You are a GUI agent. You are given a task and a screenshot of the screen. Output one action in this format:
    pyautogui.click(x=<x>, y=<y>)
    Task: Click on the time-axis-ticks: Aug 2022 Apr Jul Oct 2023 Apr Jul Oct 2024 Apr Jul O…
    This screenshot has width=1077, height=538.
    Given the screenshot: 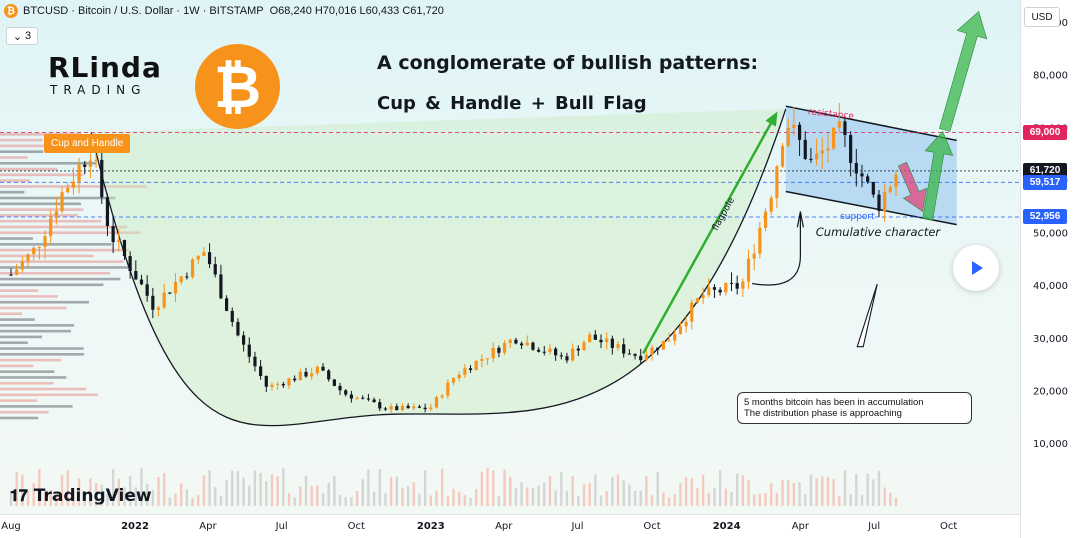 What is the action you would take?
    pyautogui.click(x=479, y=526)
    